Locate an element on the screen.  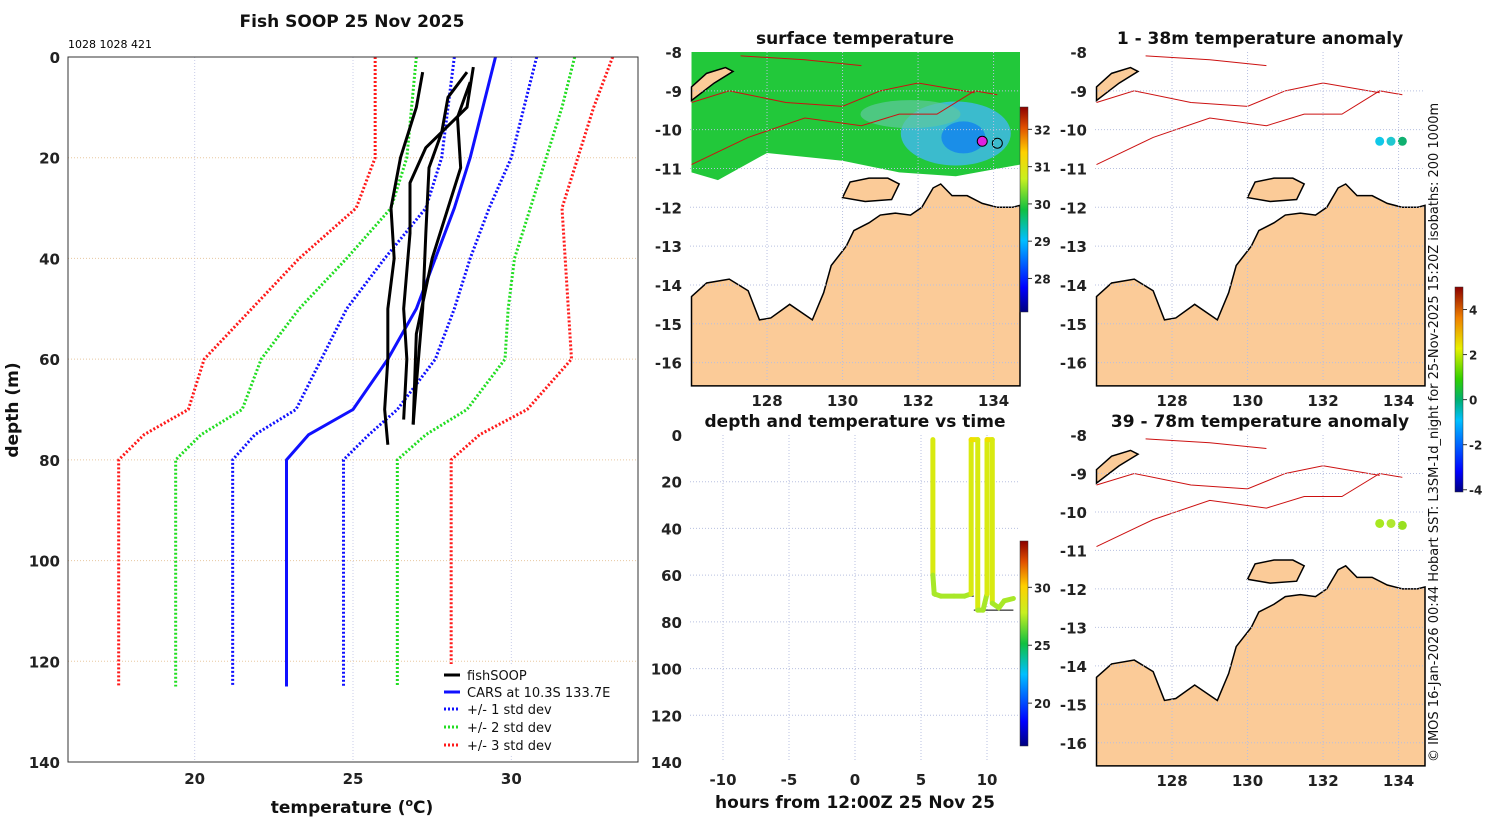
y-tick-label: 140 is located at coordinates (44, 763).